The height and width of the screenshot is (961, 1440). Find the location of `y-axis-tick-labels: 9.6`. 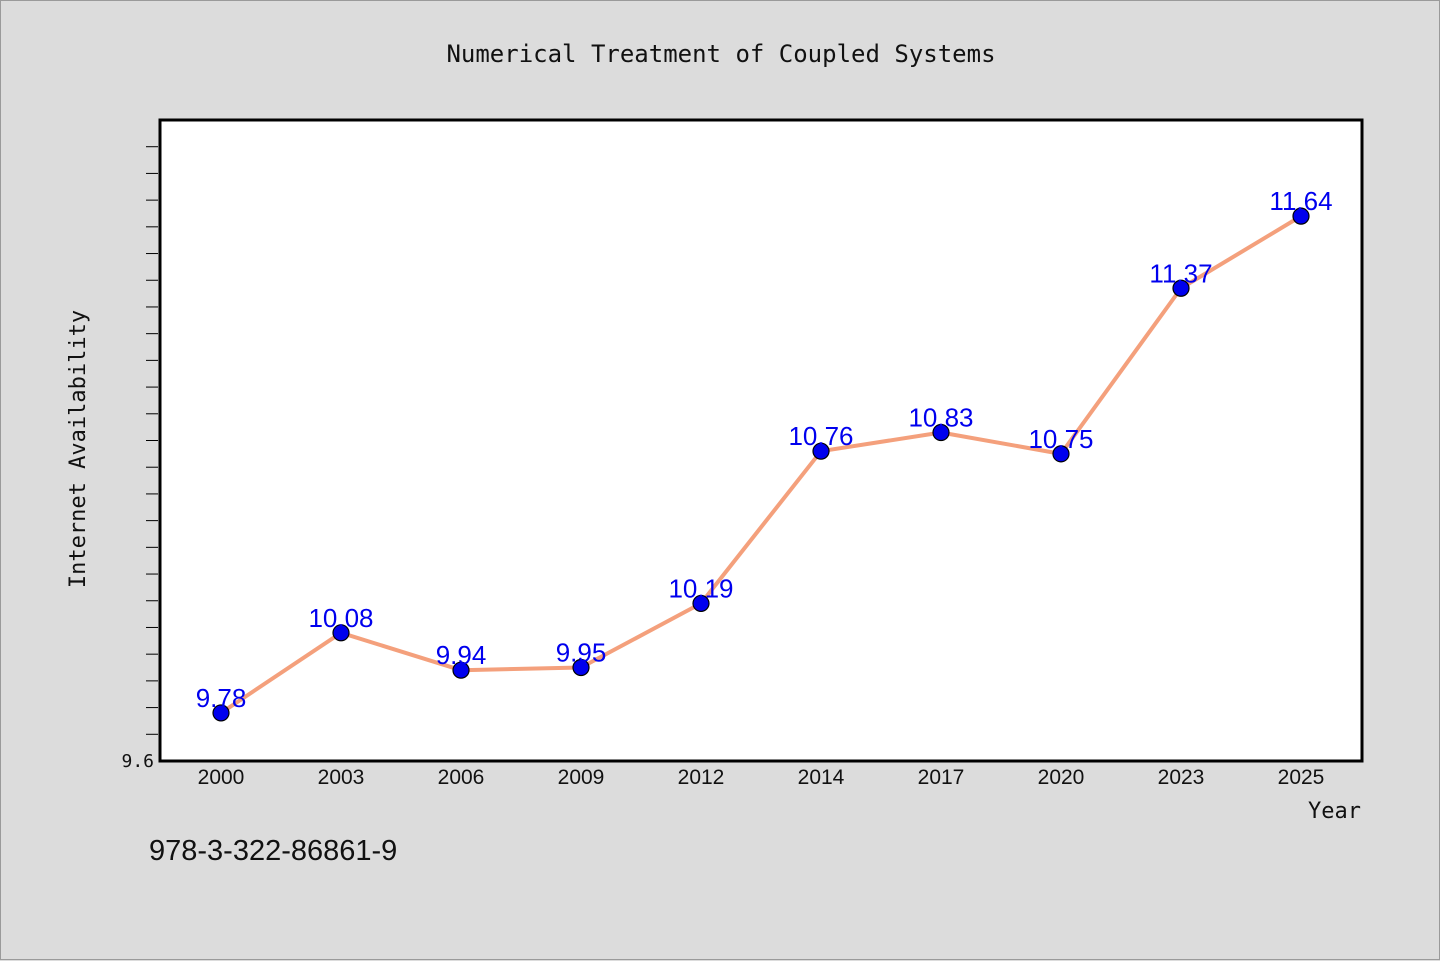

y-axis-tick-labels: 9.6 is located at coordinates (137, 761).